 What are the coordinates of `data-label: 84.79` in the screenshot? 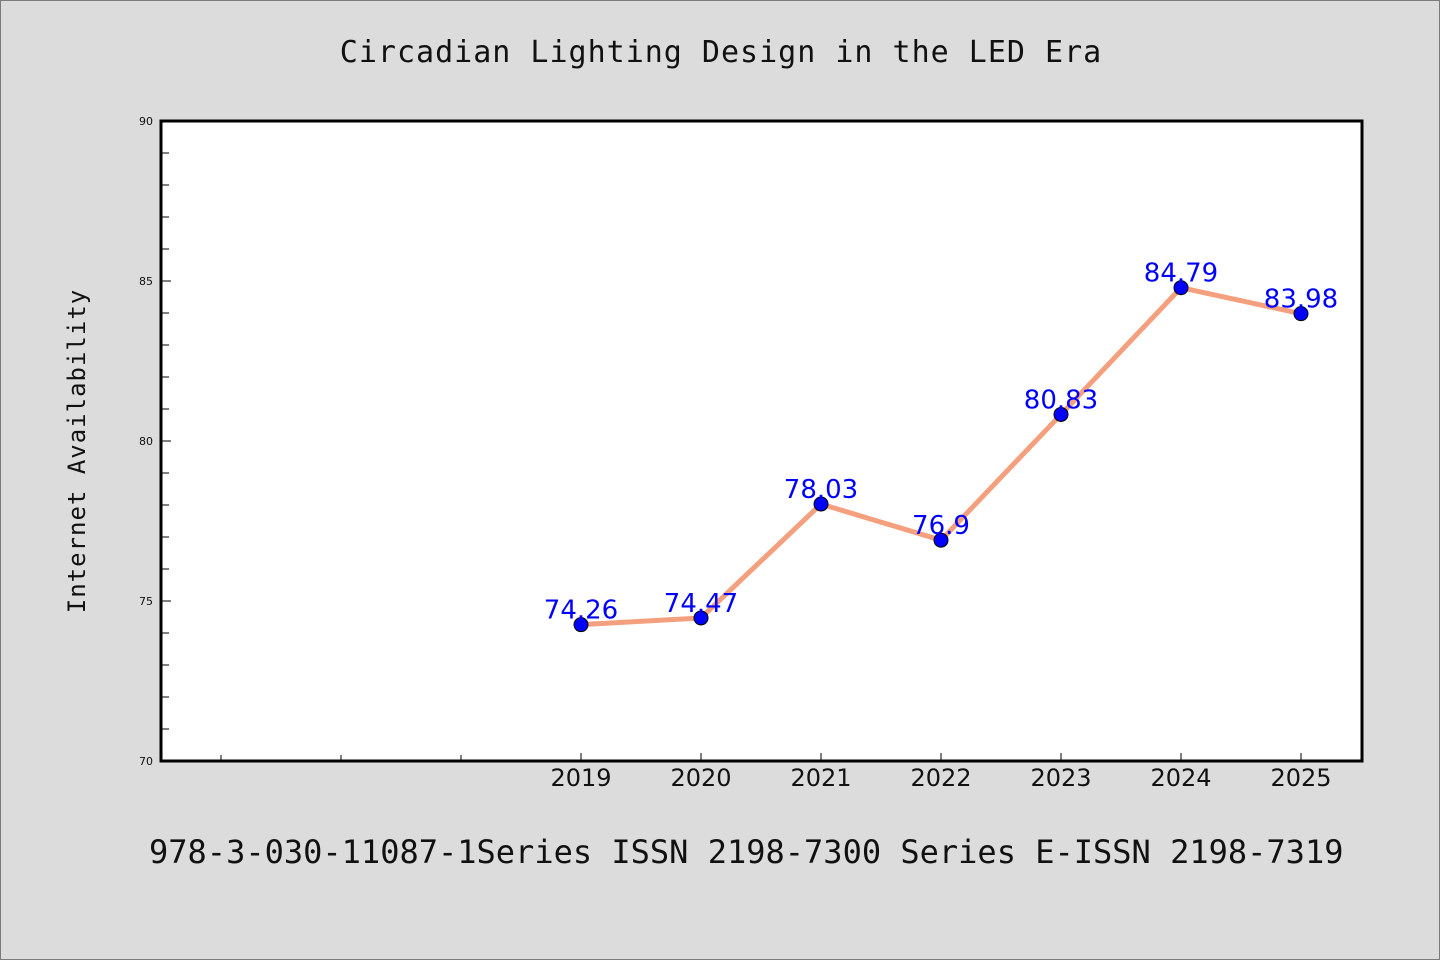 It's located at (1181, 274).